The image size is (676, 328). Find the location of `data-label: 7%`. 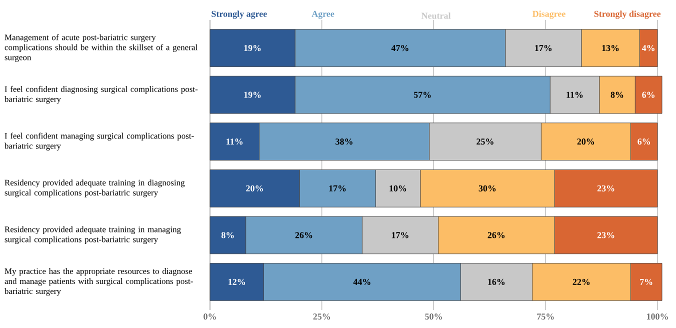

data-label: 7% is located at coordinates (646, 281).